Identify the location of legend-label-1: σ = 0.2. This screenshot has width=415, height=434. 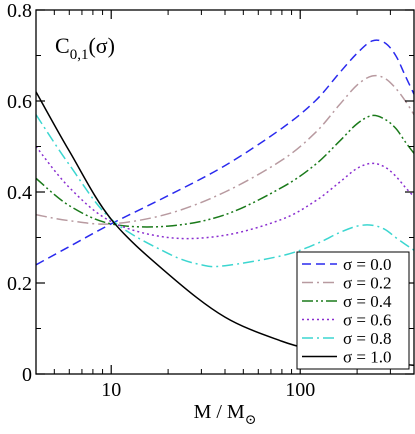
(367, 283).